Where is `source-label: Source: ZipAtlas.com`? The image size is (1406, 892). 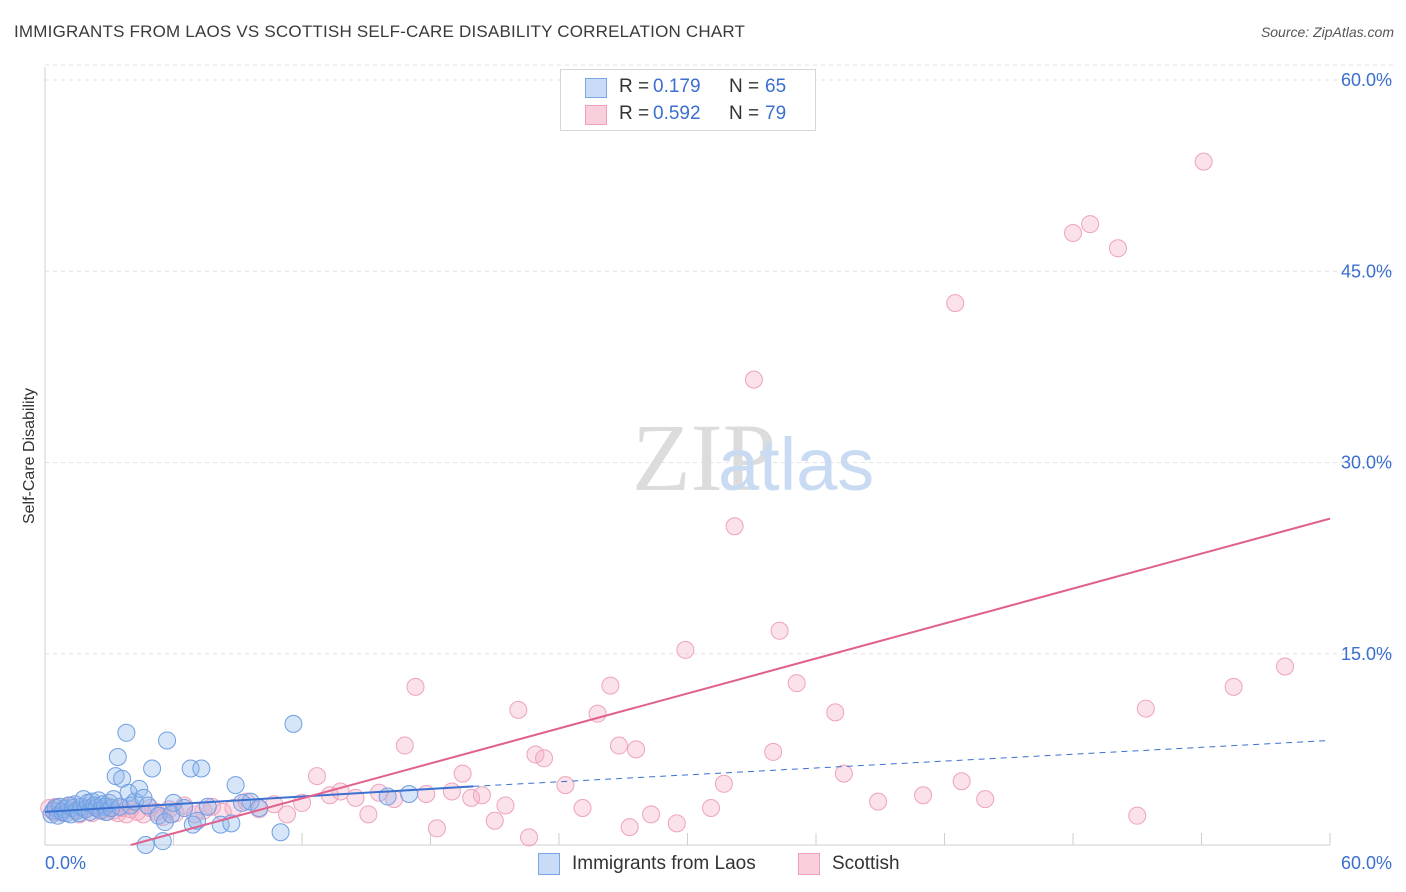 source-label: Source: ZipAtlas.com is located at coordinates (1327, 32).